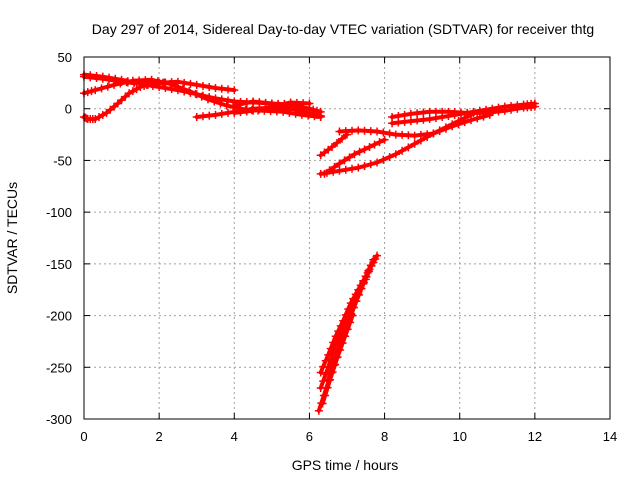  What do you see at coordinates (159, 436) in the screenshot?
I see `x-tick-label: 2` at bounding box center [159, 436].